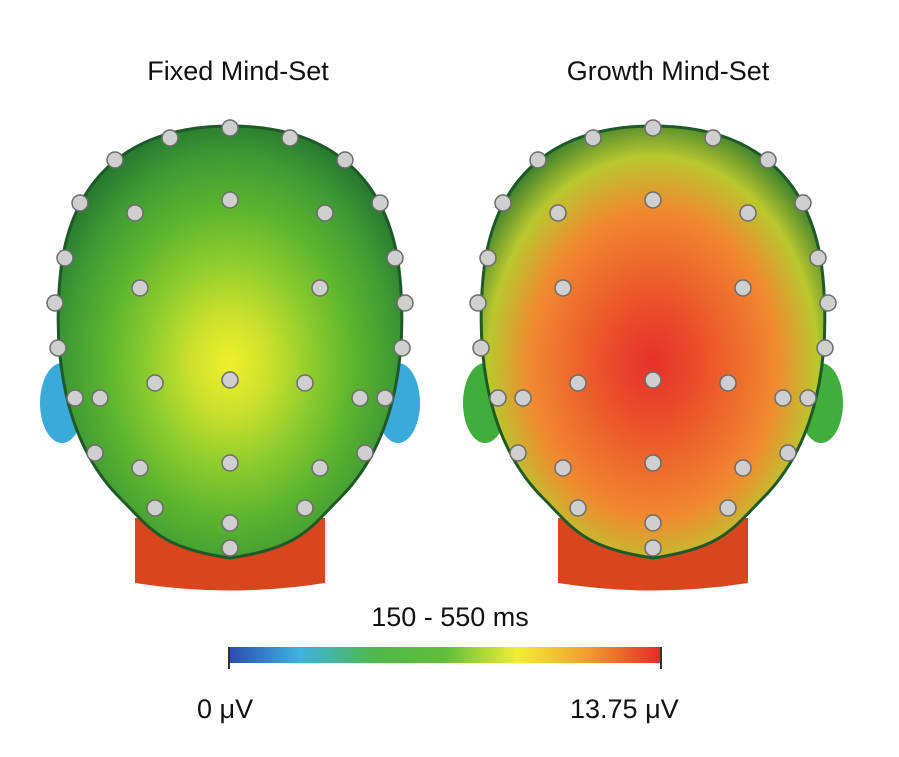 Image resolution: width=899 pixels, height=757 pixels. What do you see at coordinates (668, 71) in the screenshot?
I see `panel-title-growth: Growth Mind-Set` at bounding box center [668, 71].